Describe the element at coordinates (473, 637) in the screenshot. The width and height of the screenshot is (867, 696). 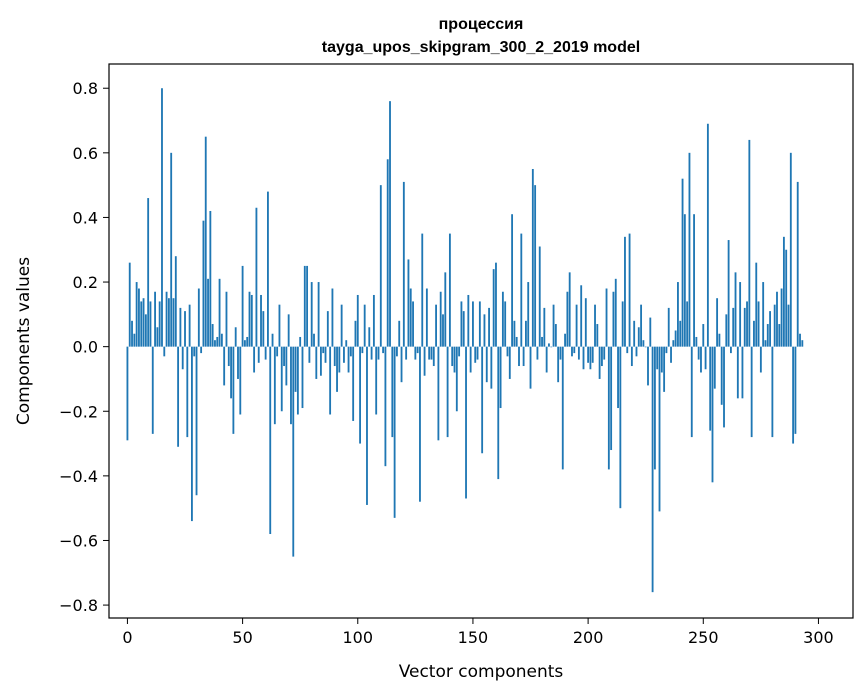
I see `x-tick-label: 150` at that location.